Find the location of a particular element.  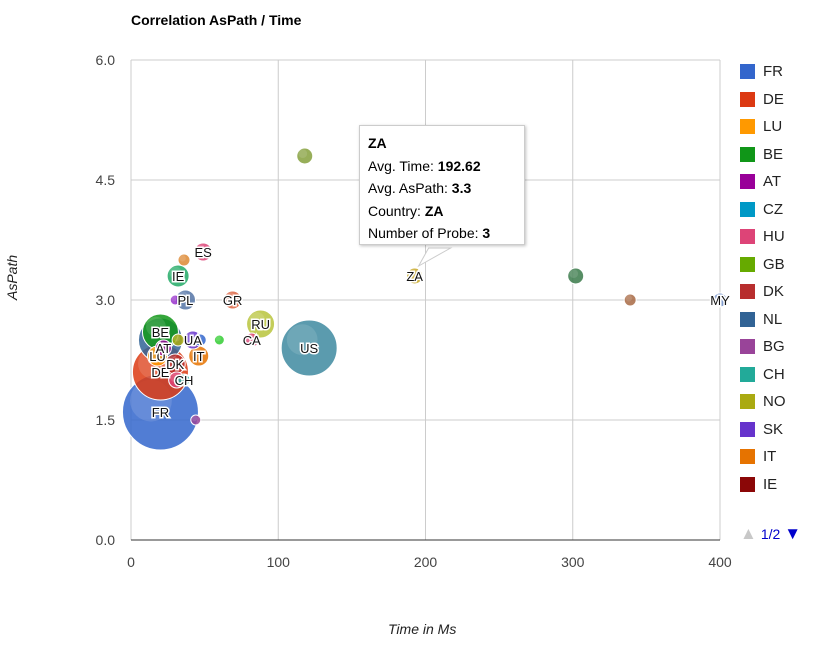

legend-label: DK is located at coordinates (773, 292).